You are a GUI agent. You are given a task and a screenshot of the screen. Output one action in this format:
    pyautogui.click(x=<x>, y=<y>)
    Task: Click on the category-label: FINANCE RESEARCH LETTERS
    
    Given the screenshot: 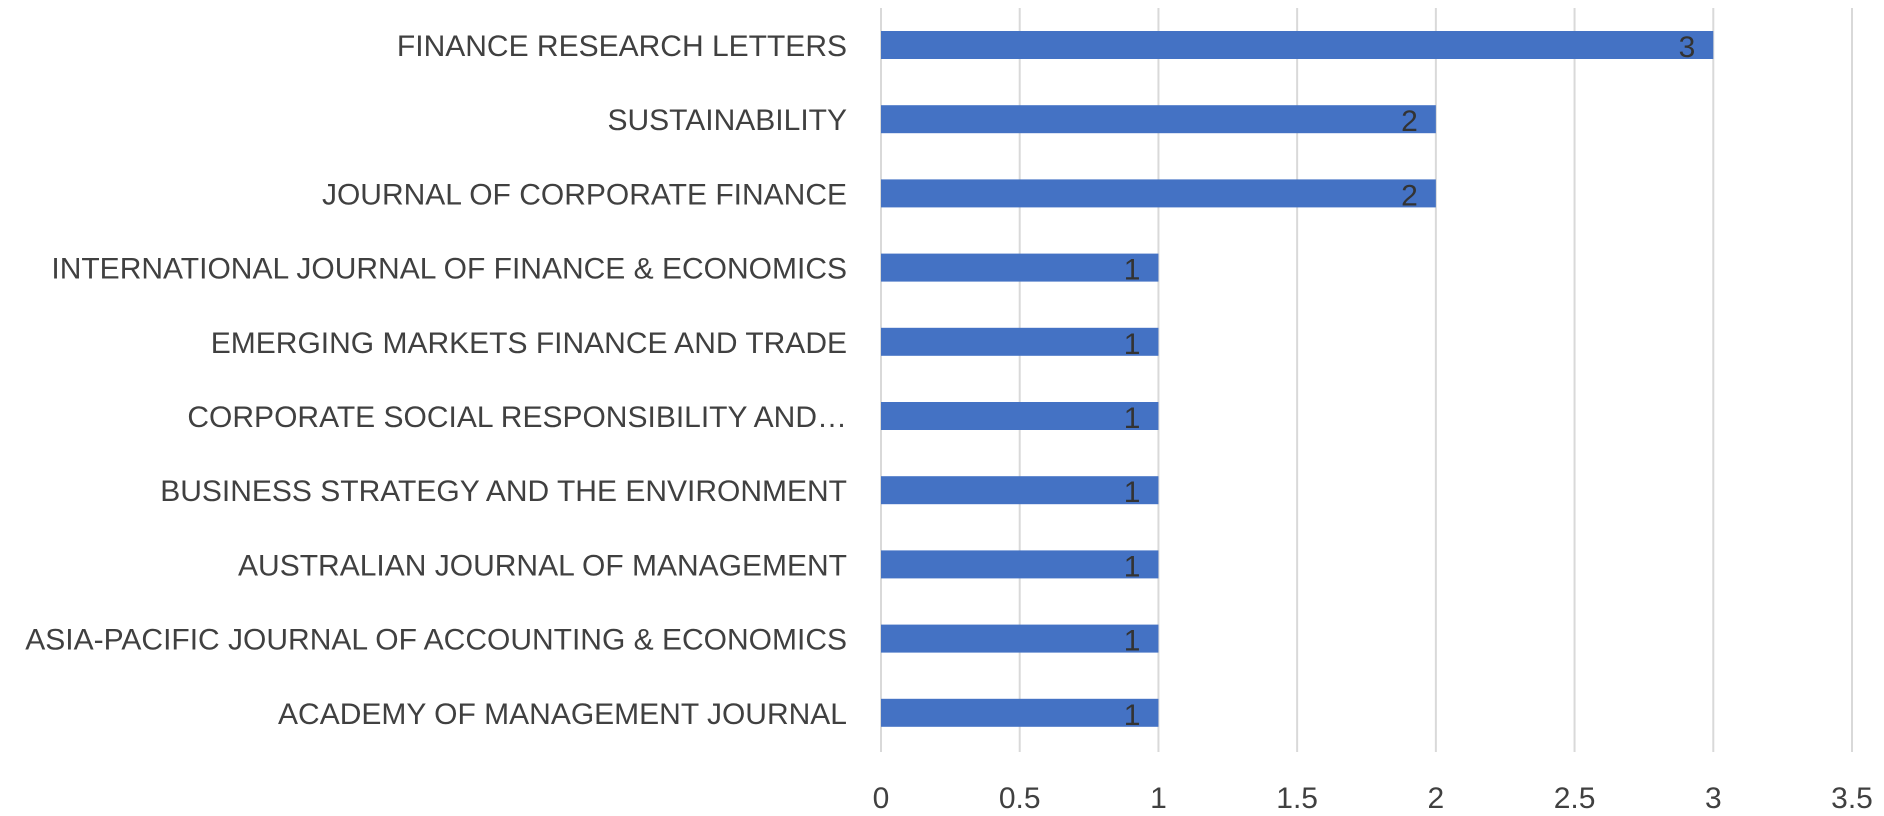 What is the action you would take?
    pyautogui.click(x=622, y=46)
    